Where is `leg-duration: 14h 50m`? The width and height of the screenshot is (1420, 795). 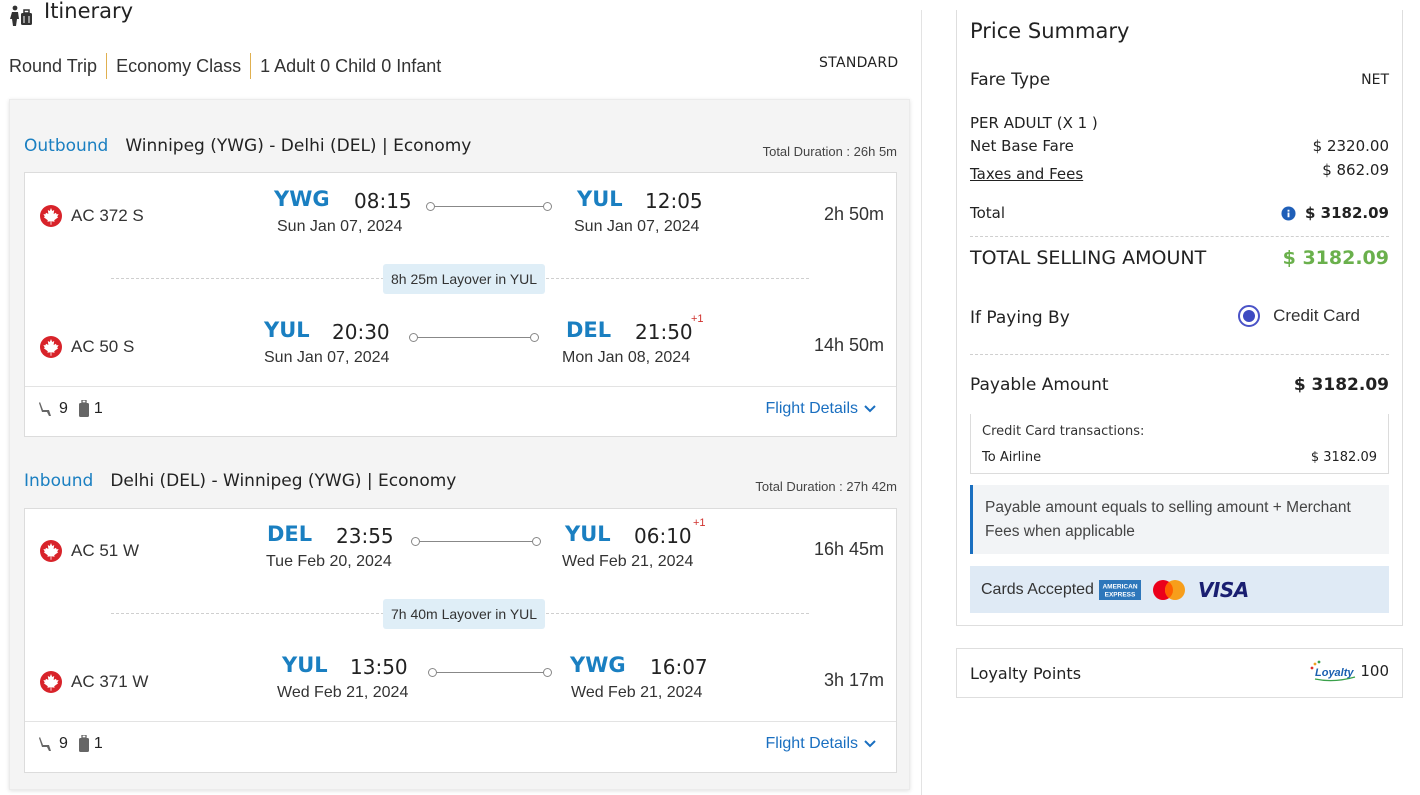 leg-duration: 14h 50m is located at coordinates (848, 345).